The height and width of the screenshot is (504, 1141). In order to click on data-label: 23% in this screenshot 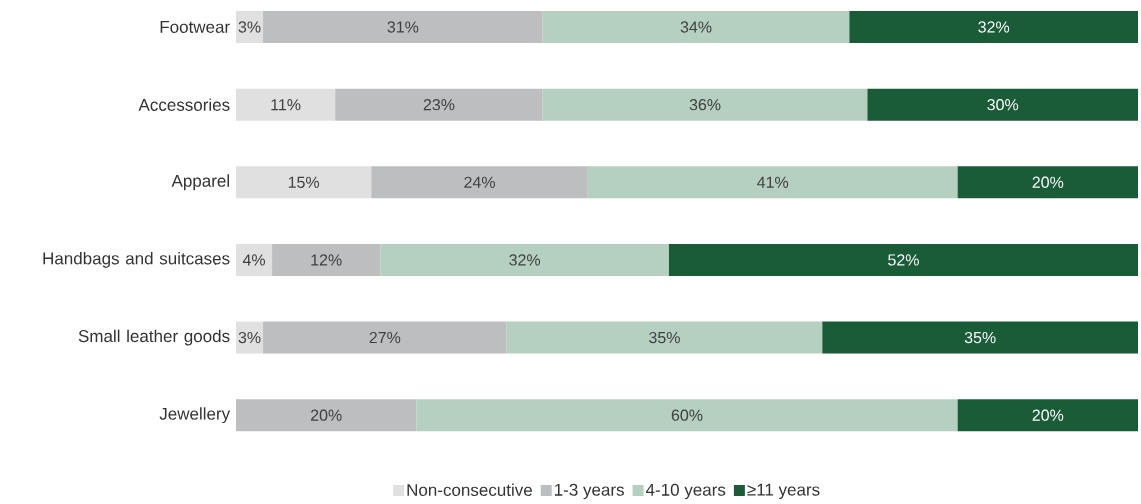, I will do `click(439, 104)`.